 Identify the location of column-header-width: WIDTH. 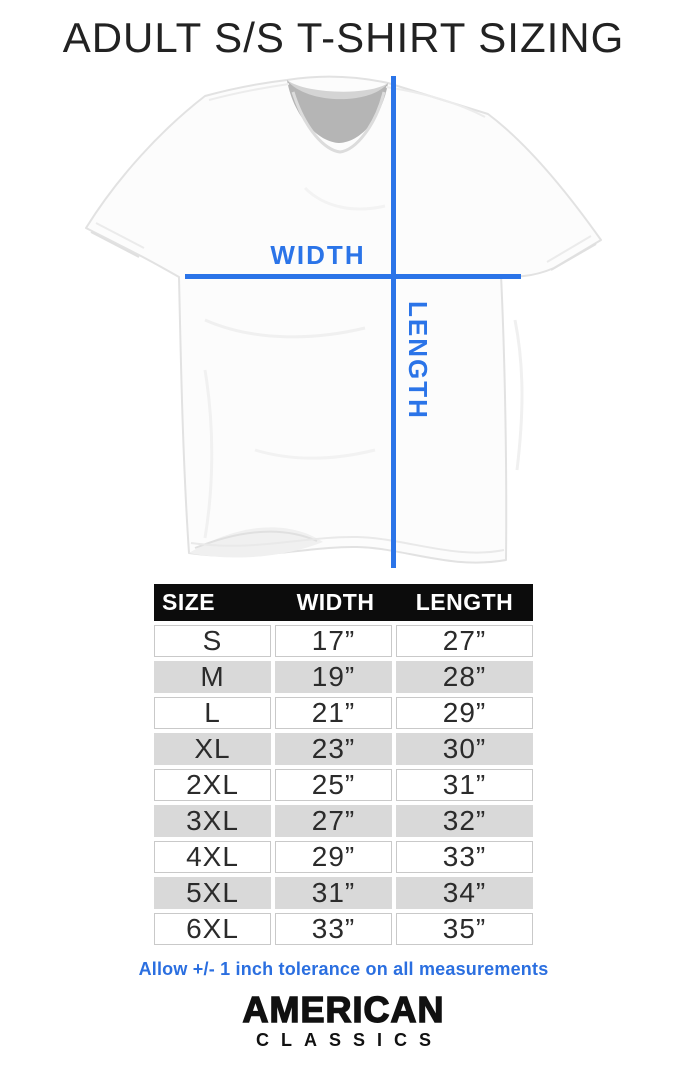
(335, 602).